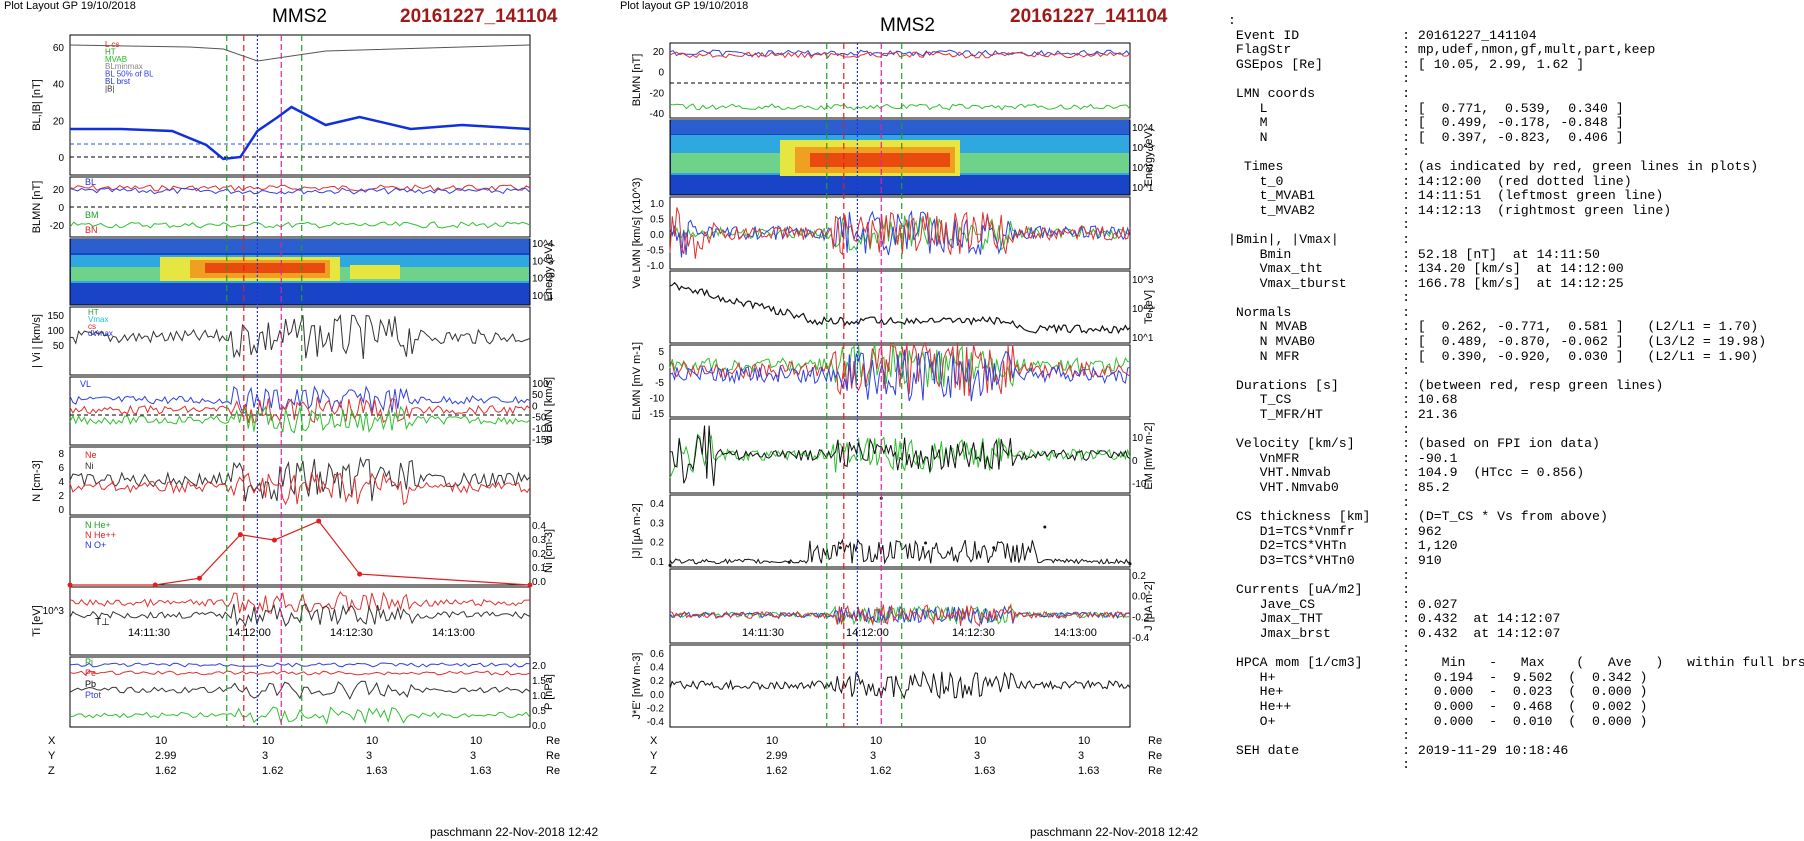 Image resolution: width=1804 pixels, height=841 pixels. Describe the element at coordinates (300, 133) in the screenshot. I see `series-bl-brst` at that location.